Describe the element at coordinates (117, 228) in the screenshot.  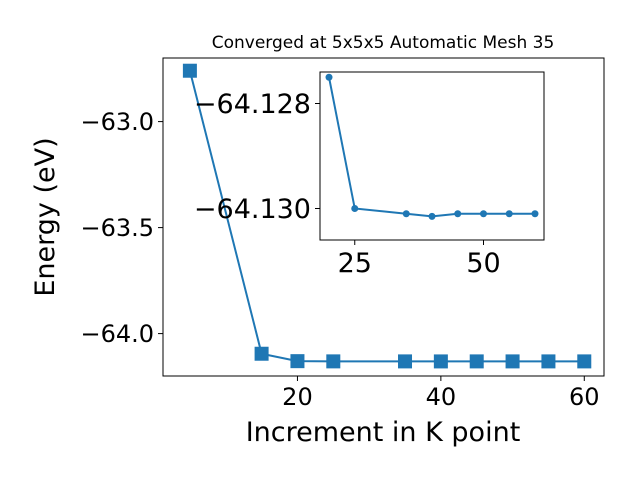
I see `main-y-tick-label: −63.5` at that location.